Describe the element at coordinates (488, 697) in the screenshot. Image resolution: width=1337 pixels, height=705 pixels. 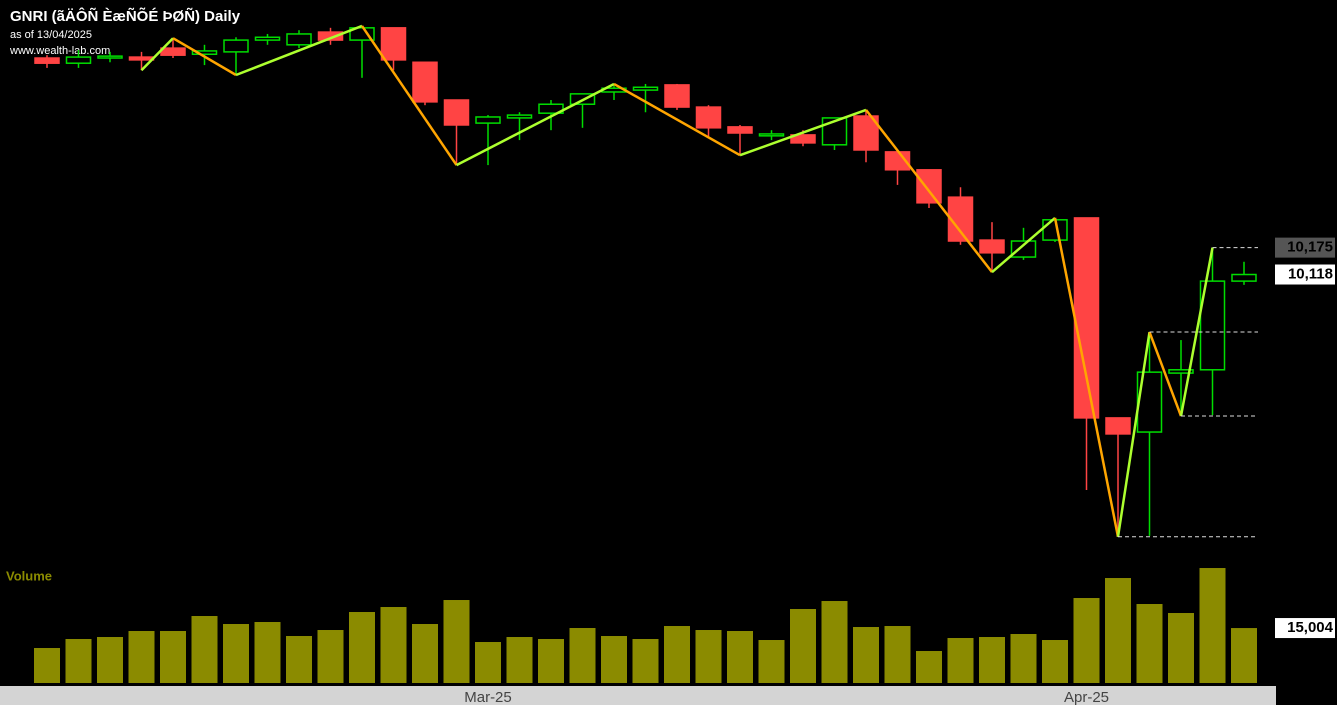
I see `x-tick-label: Mar-25` at that location.